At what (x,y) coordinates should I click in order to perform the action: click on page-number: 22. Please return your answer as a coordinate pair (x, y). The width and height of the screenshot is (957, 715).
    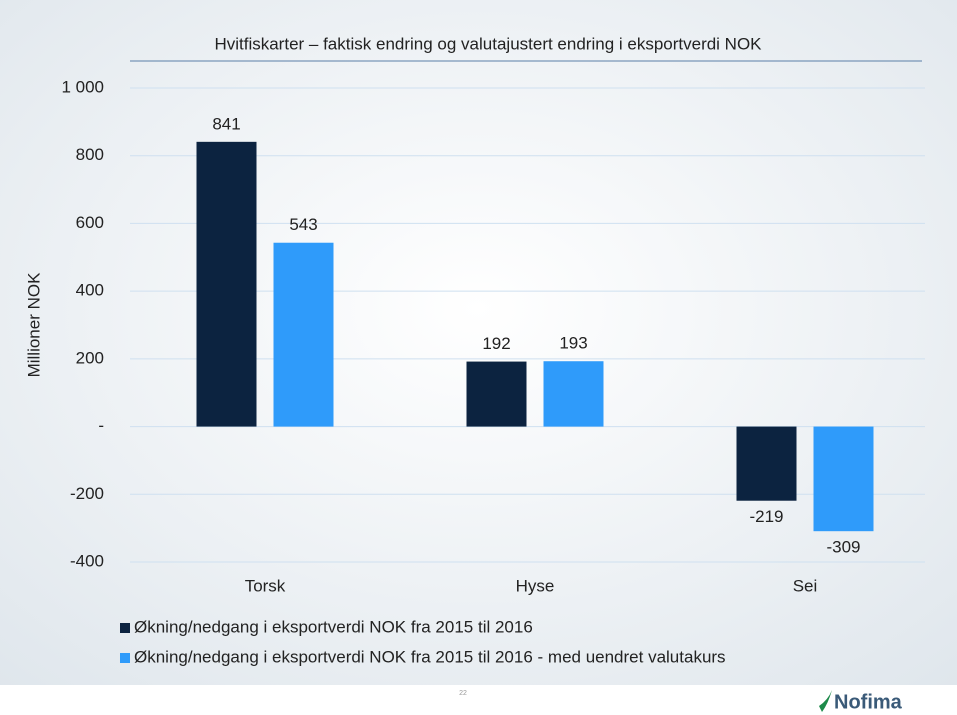
    Looking at the image, I should click on (463, 693).